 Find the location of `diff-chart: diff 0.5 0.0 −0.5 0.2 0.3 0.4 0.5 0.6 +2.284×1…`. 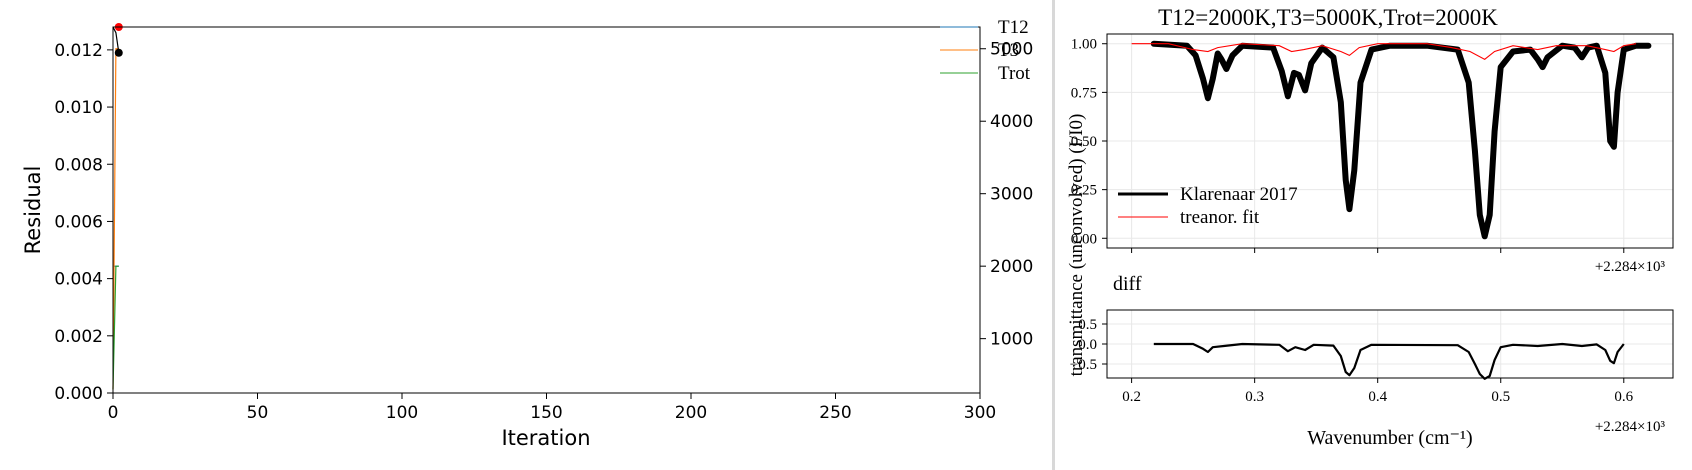

diff-chart: diff 0.5 0.0 −0.5 0.2 0.3 0.4 0.5 0.6 +2.284×1… is located at coordinates (1372, 361).